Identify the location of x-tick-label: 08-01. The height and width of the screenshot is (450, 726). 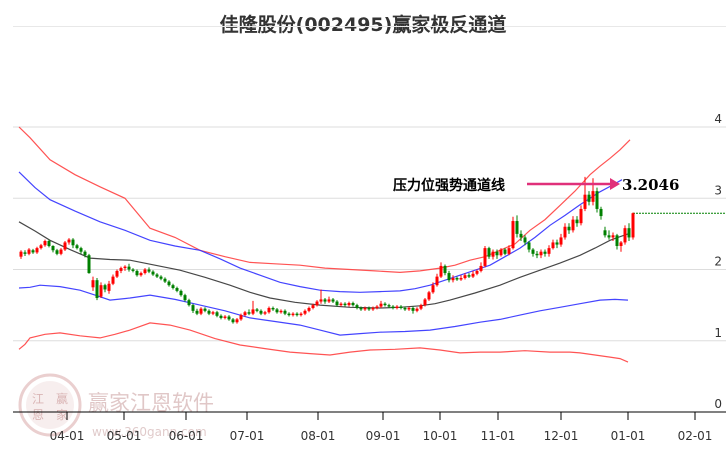
(318, 436).